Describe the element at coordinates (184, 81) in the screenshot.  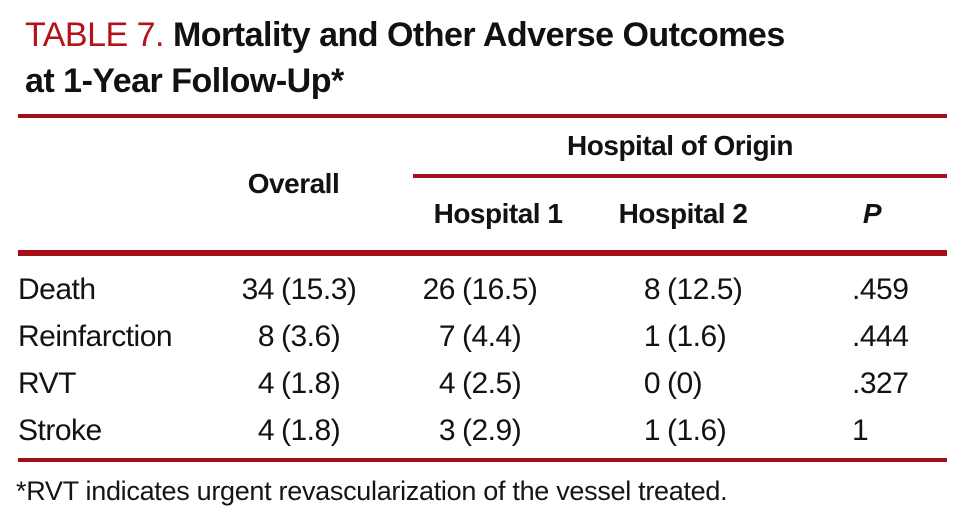
I see `table-title-line2: at 1-Year Follow-Up*` at that location.